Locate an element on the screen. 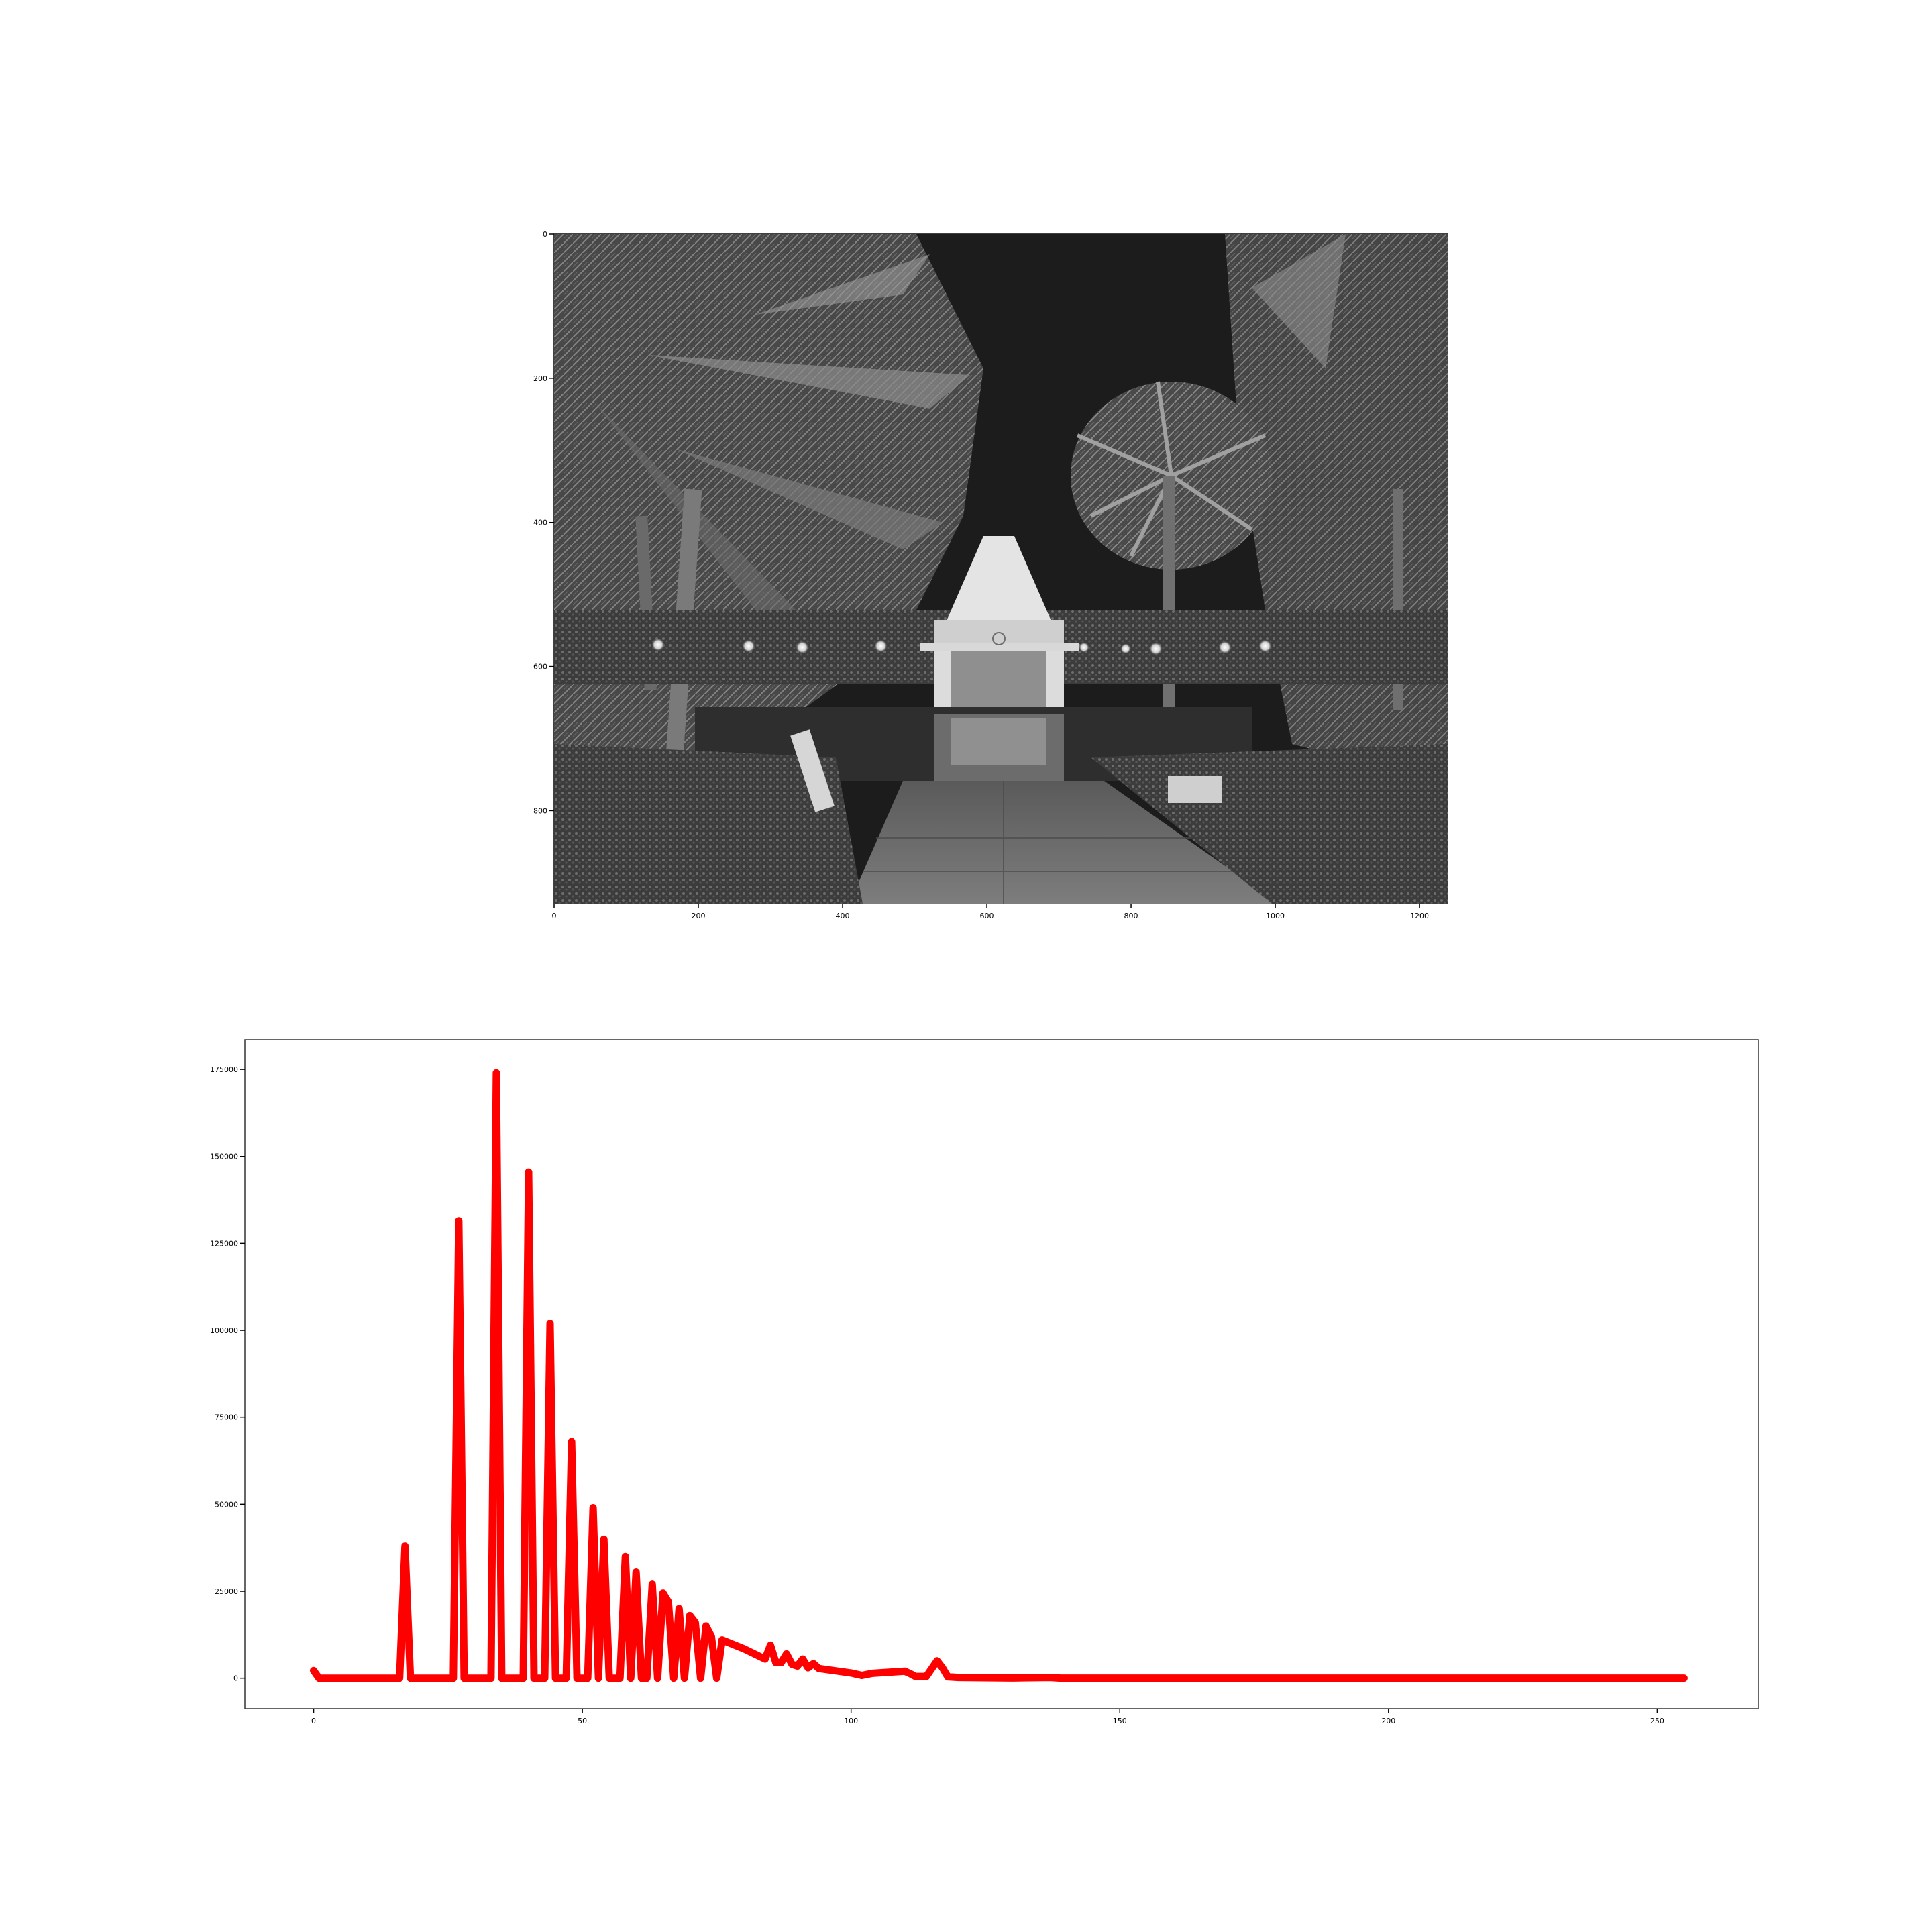 The width and height of the screenshot is (1932, 1932). x-tick-label: 150 is located at coordinates (1120, 1721).